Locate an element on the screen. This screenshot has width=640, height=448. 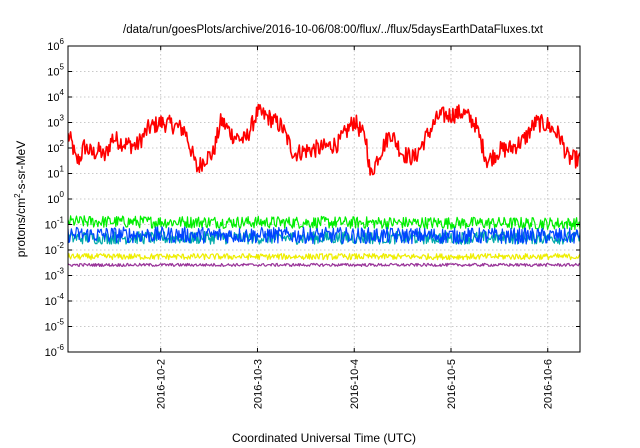
y-tick-exponent: -3 is located at coordinates (61, 271).